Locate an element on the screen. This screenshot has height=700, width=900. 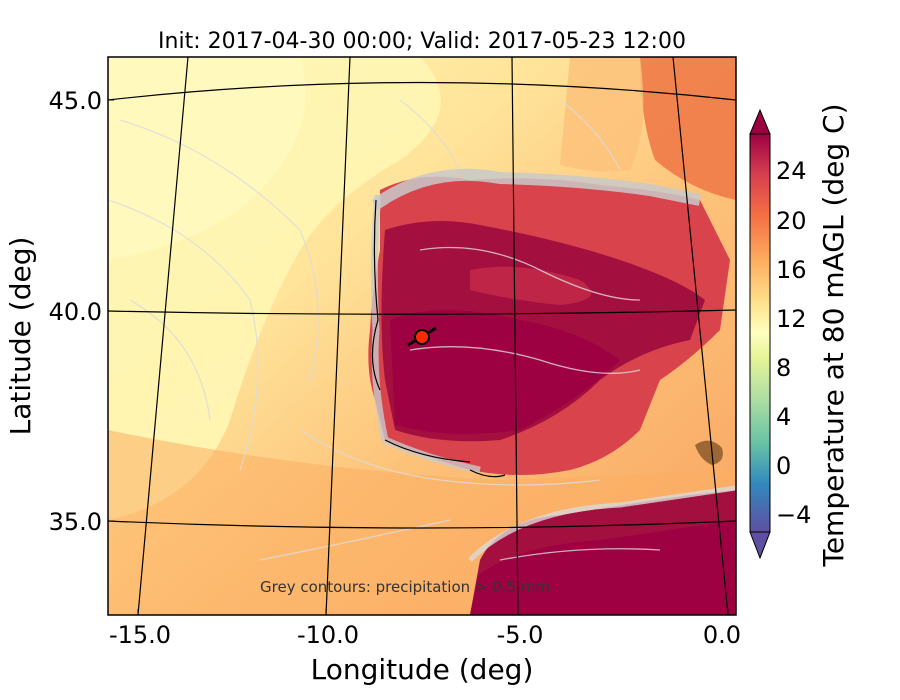
location-marker is located at coordinates (422, 336).